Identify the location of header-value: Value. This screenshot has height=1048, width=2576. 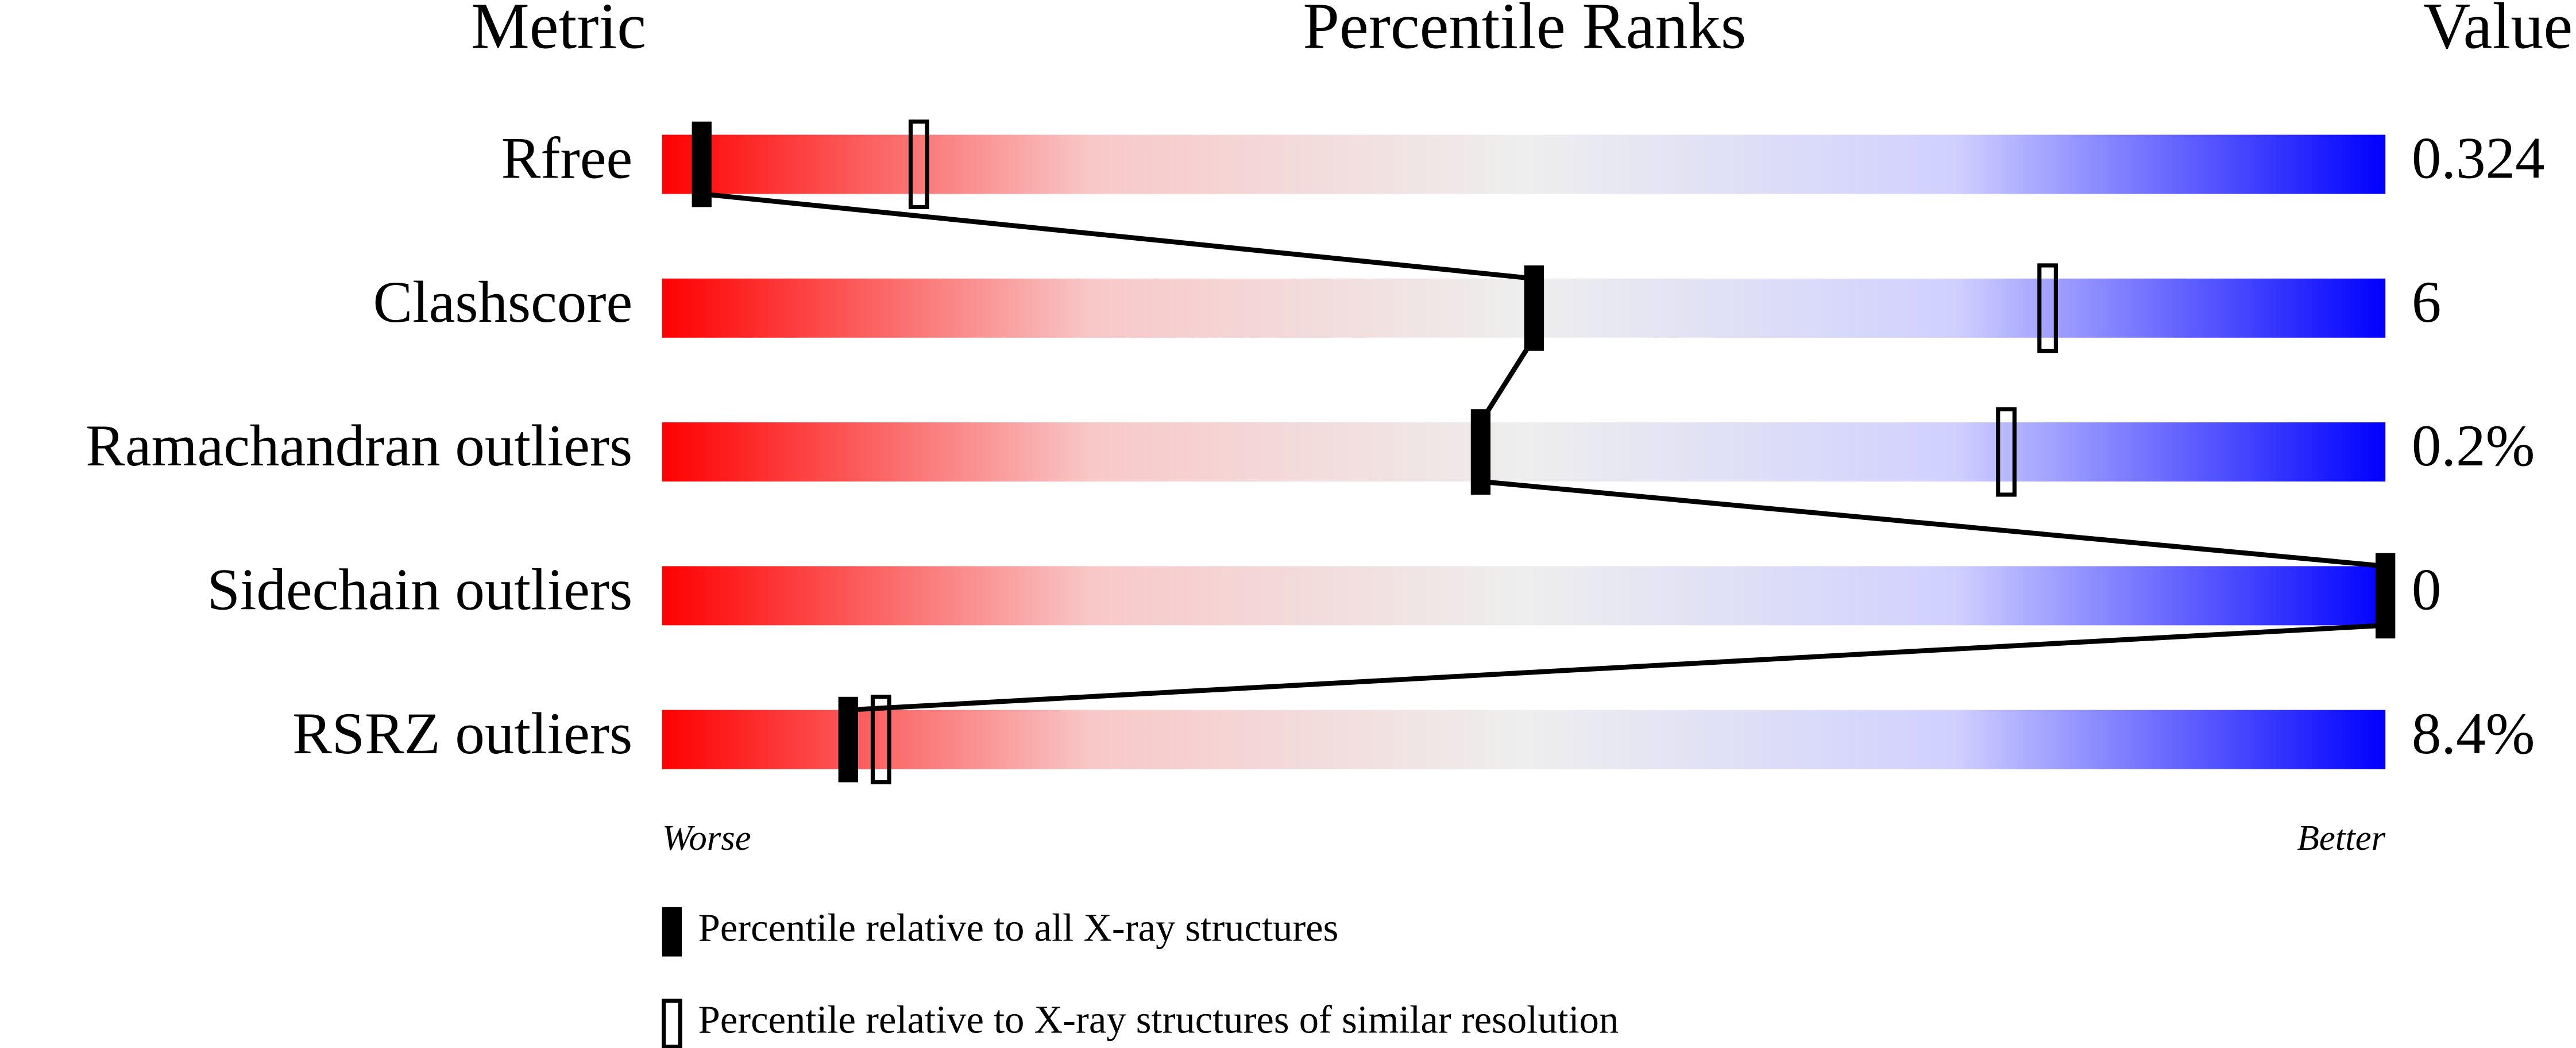
(2498, 31).